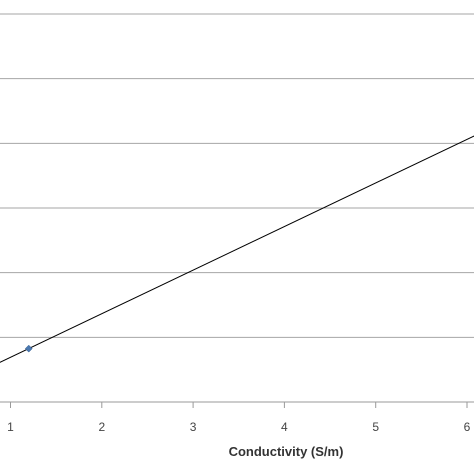  Describe the element at coordinates (10, 427) in the screenshot. I see `x-tick-label: 1` at that location.